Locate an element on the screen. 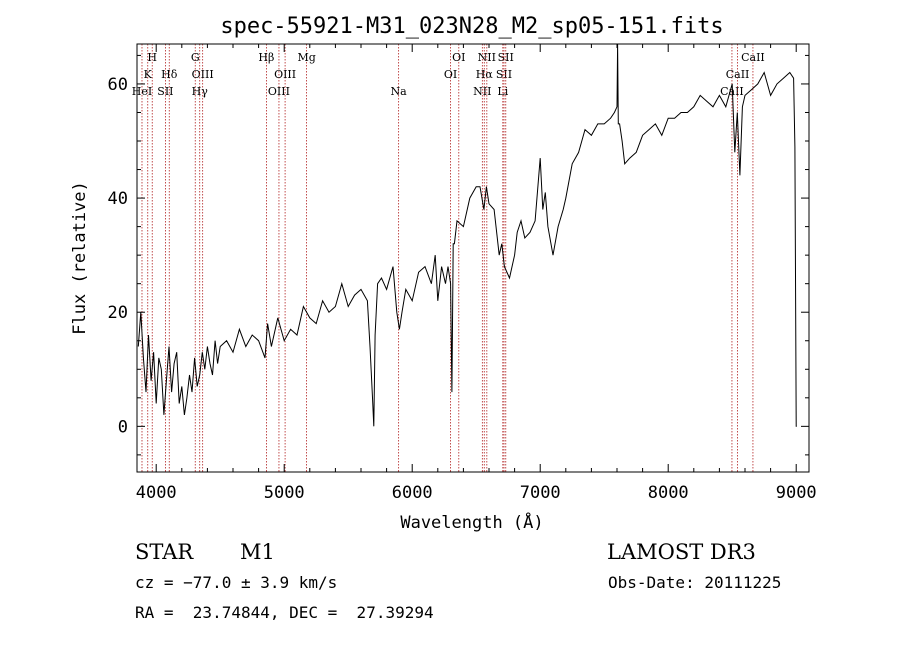 This screenshot has width=900, height=649. survey-name: LAMOST DR3 is located at coordinates (681, 552).